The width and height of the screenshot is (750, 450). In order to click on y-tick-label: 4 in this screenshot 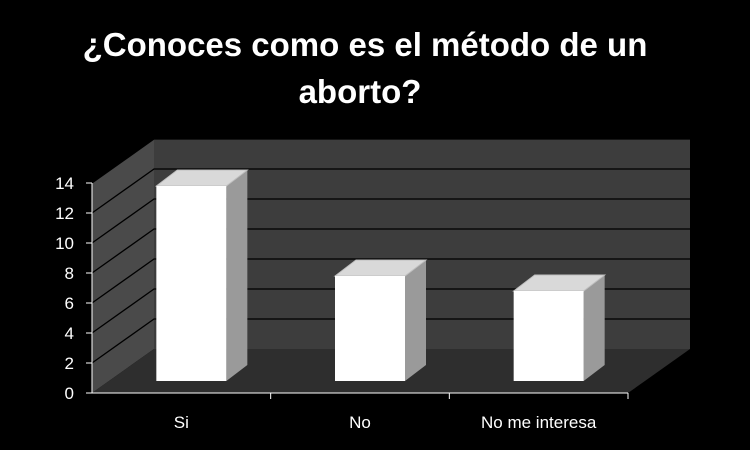, I will do `click(69, 333)`.